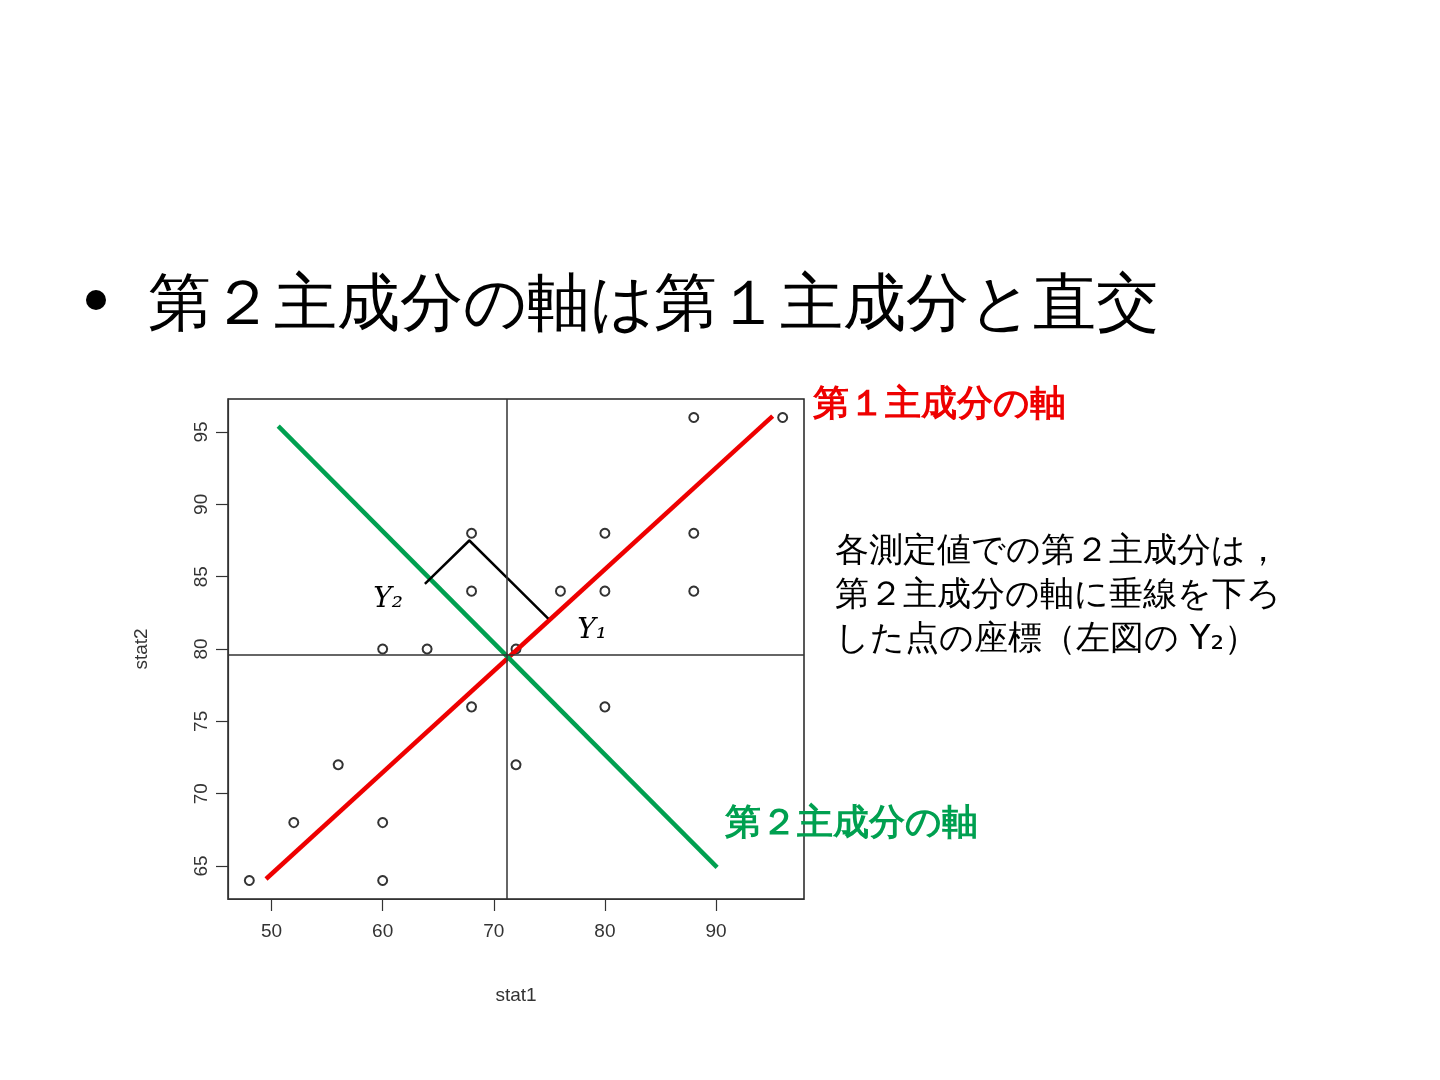 The image size is (1440, 1080). I want to click on y-tick-label: 80, so click(200, 649).